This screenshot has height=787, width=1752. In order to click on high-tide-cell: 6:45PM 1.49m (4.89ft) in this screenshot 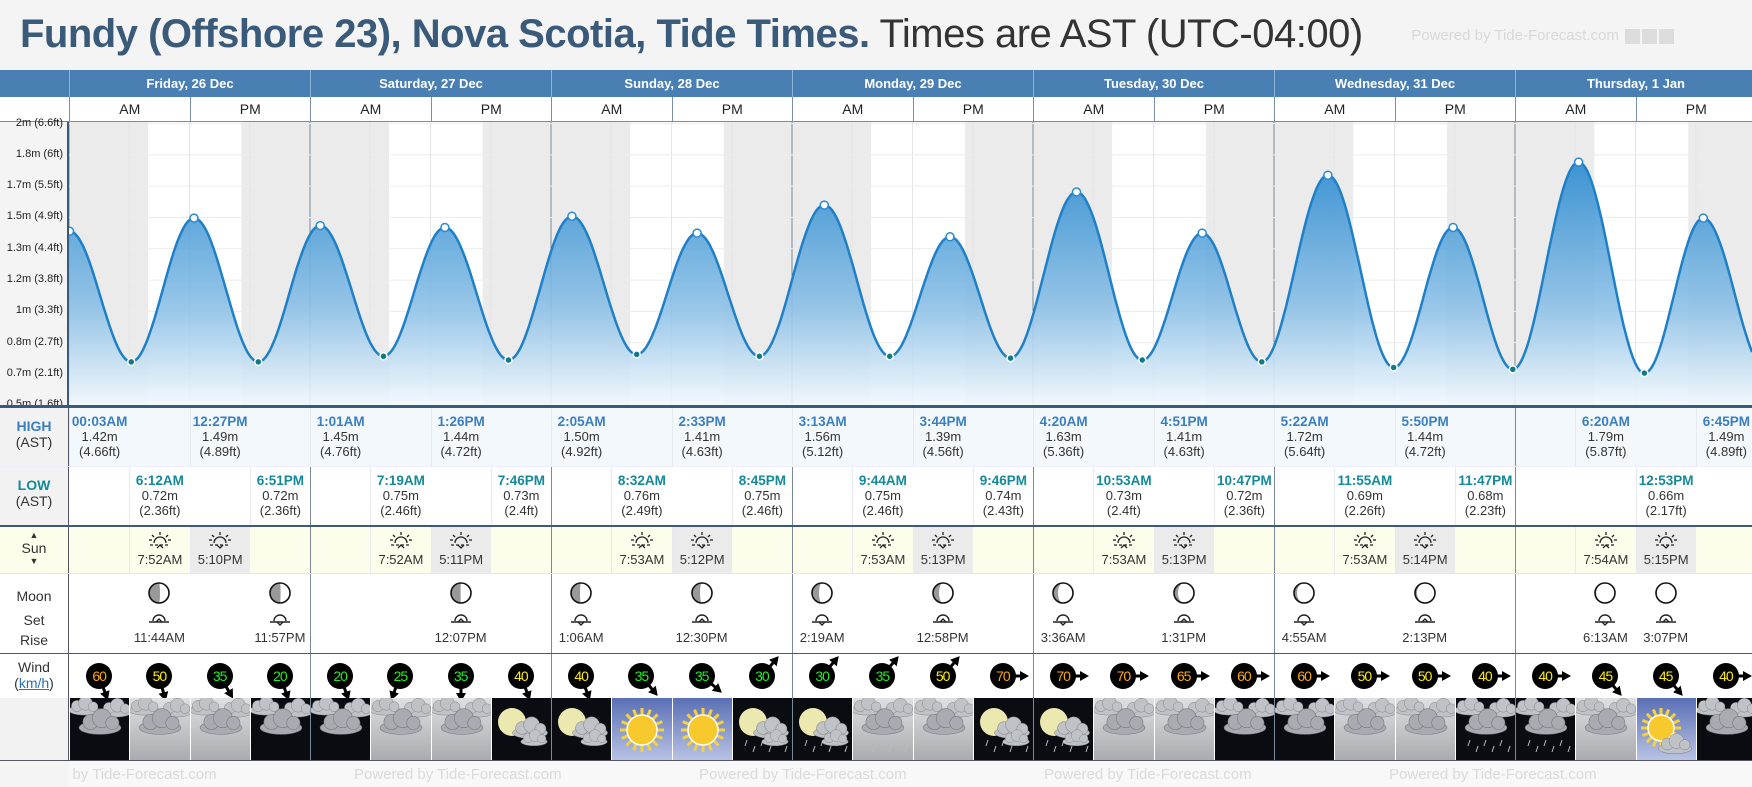, I will do `click(1723, 437)`.